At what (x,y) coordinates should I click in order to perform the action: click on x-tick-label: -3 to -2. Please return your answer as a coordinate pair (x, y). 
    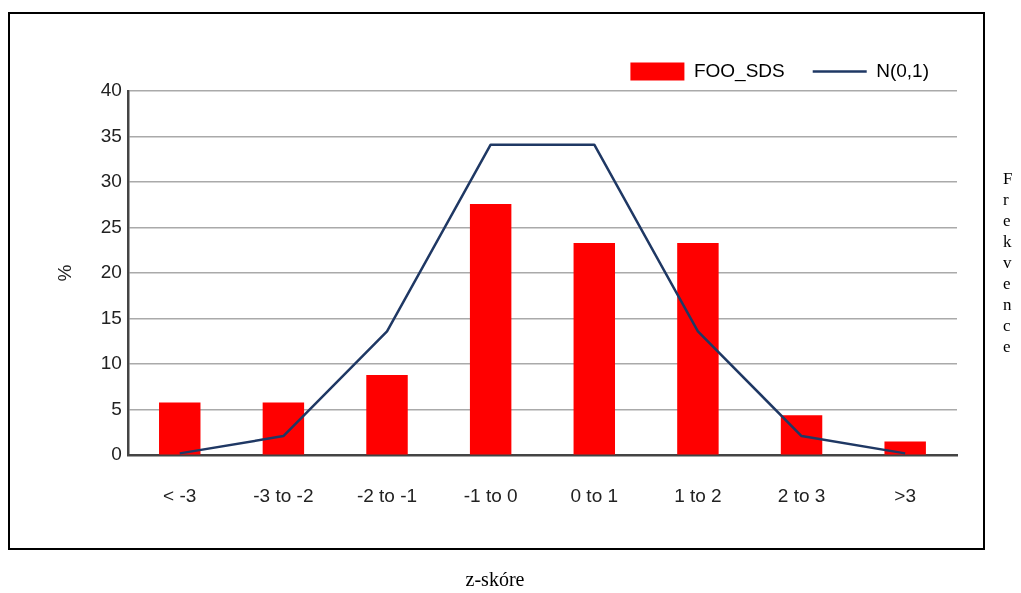
    Looking at the image, I should click on (283, 495).